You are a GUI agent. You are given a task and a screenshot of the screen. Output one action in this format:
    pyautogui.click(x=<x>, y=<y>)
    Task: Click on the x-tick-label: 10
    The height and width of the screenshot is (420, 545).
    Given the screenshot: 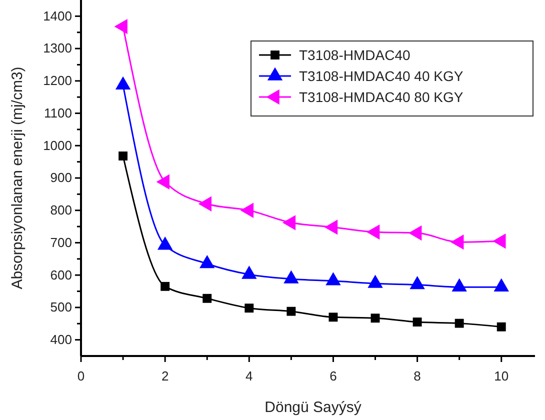 What is the action you would take?
    pyautogui.click(x=501, y=376)
    